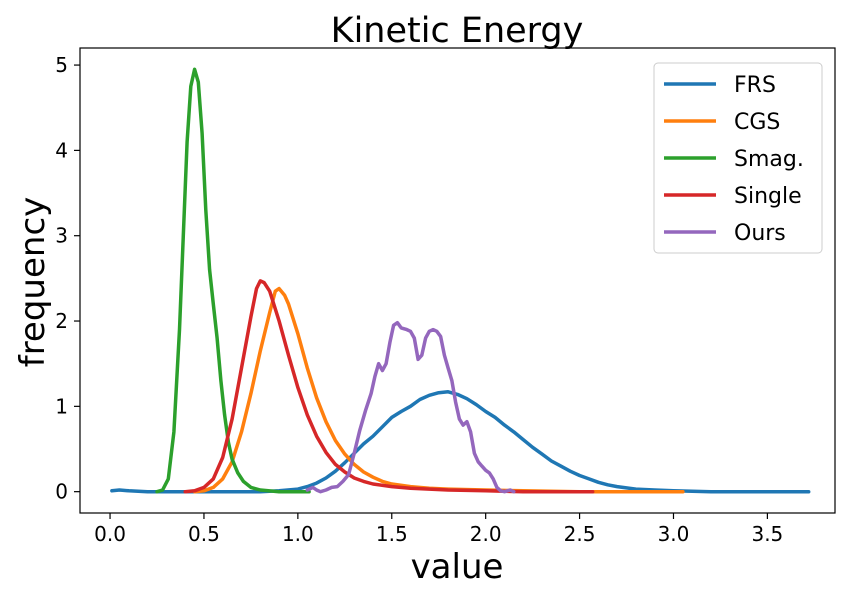 Image resolution: width=850 pixels, height=600 pixels. I want to click on x-axis-label: value, so click(457, 567).